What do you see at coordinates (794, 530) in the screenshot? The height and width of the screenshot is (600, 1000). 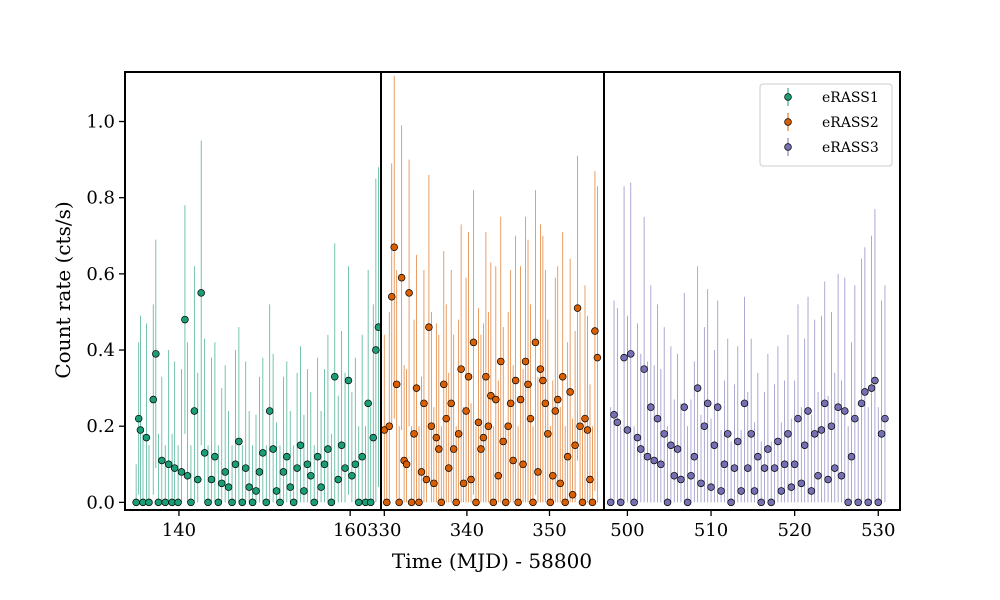 I see `x-tick-label: 520` at bounding box center [794, 530].